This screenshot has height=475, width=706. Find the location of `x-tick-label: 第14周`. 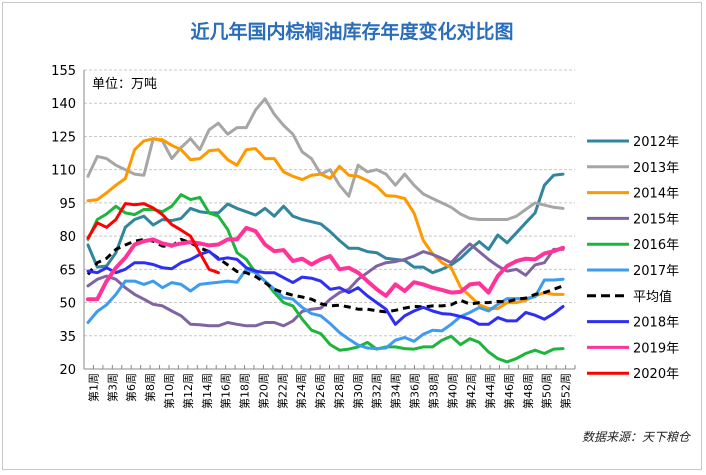

x-tick-label: 第14周 is located at coordinates (207, 391).